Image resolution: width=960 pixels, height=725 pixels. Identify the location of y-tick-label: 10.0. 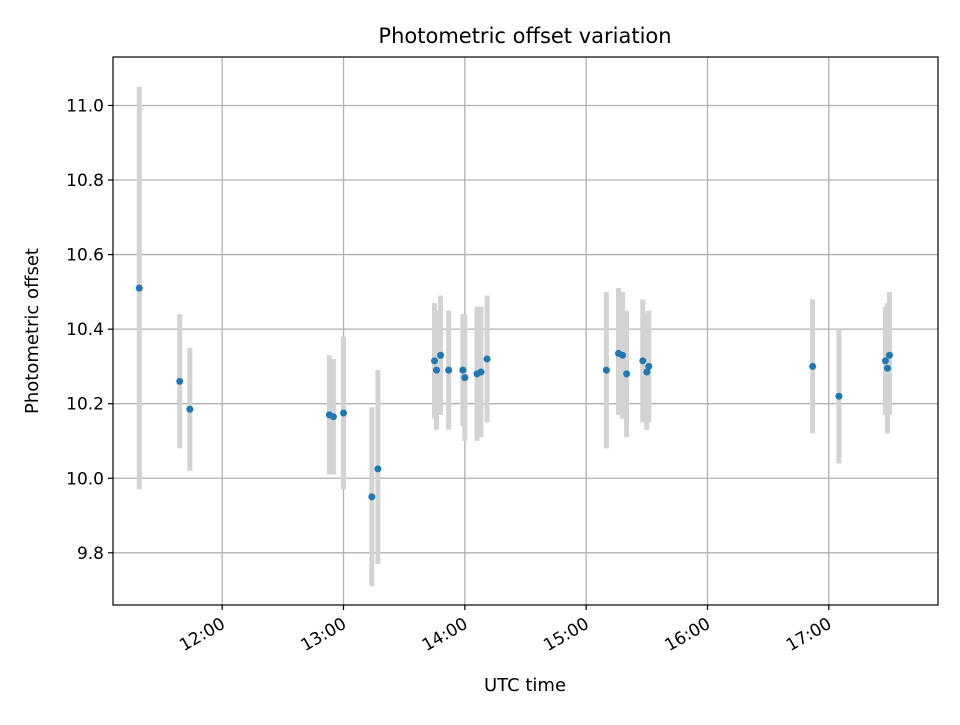
(85, 479).